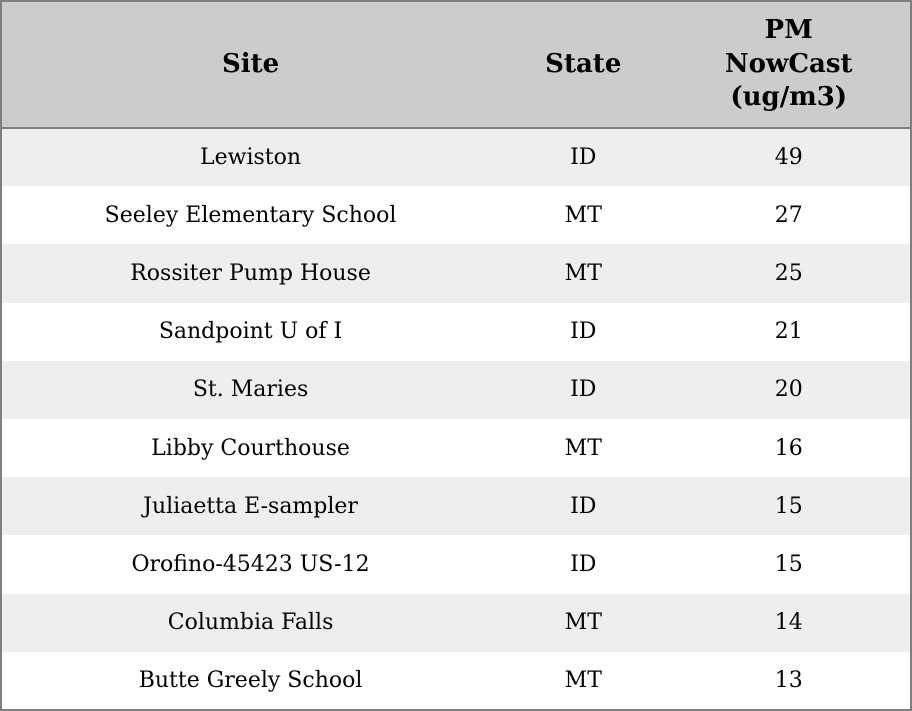 This screenshot has width=912, height=711. What do you see at coordinates (250, 273) in the screenshot?
I see `site-cell: Rossiter Pump House` at bounding box center [250, 273].